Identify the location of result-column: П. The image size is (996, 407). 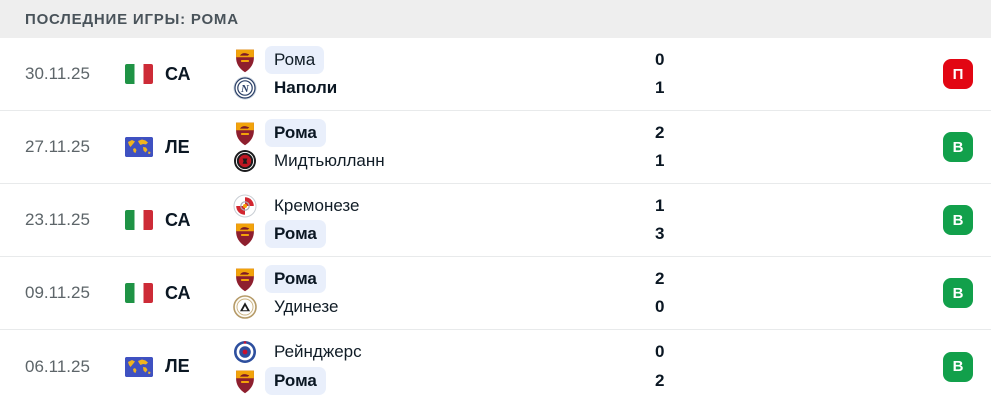
(958, 74).